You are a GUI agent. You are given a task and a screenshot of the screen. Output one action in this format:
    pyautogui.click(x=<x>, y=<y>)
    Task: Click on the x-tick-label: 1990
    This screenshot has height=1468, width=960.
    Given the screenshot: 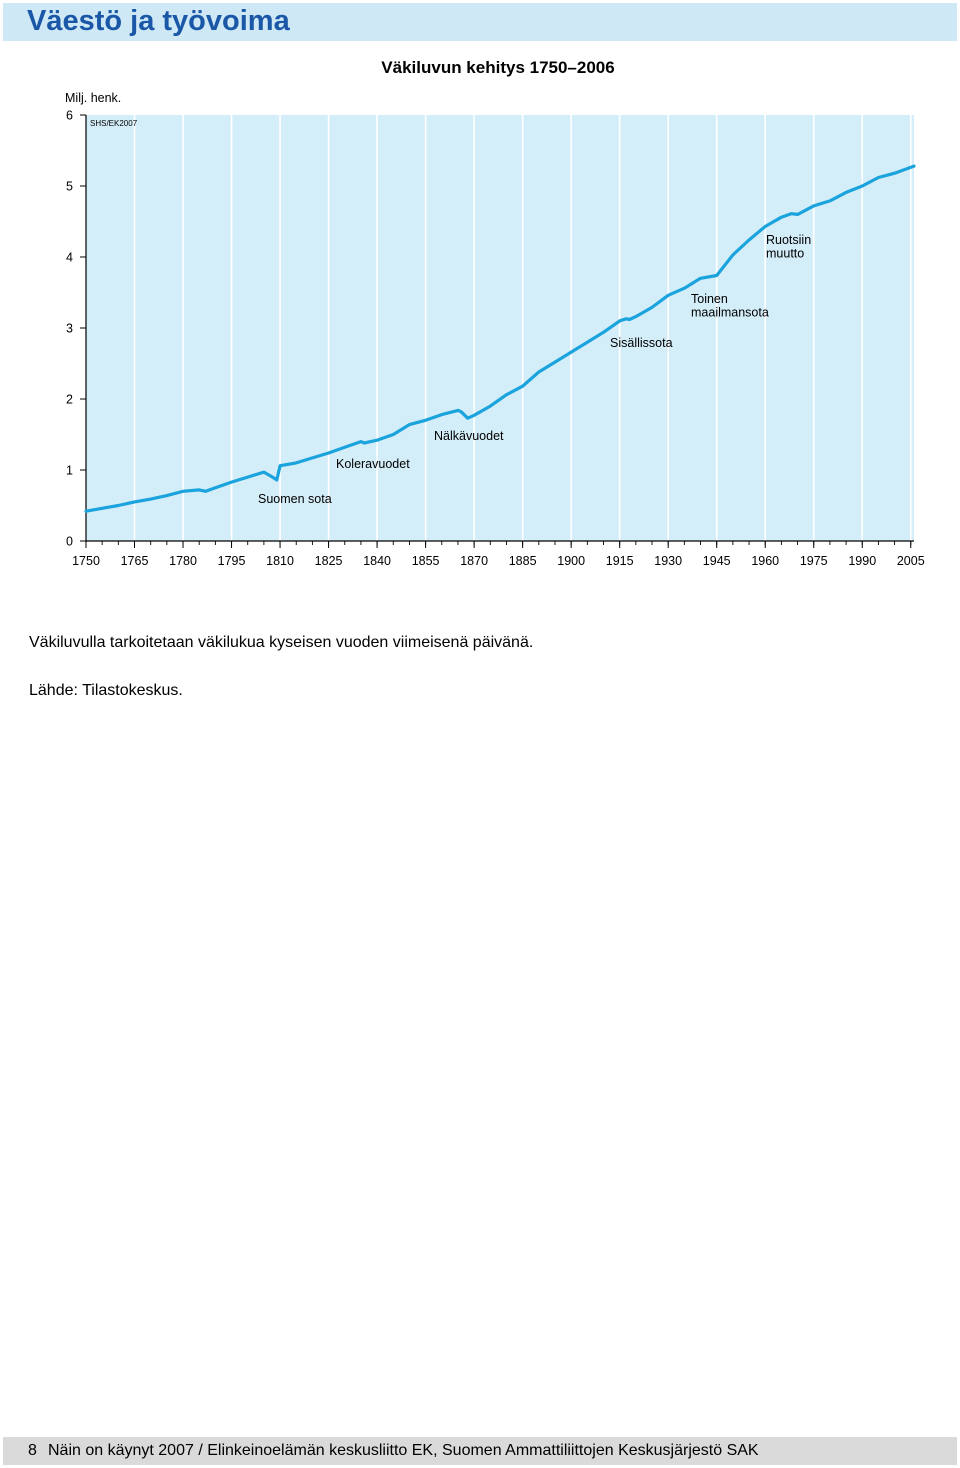 What is the action you would take?
    pyautogui.click(x=862, y=561)
    